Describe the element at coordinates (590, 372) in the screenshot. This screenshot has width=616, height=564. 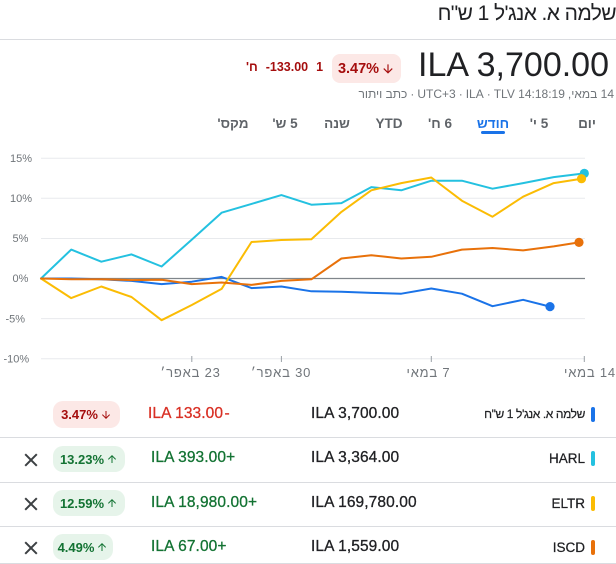
I see `svg-text: 14 במאי` at that location.